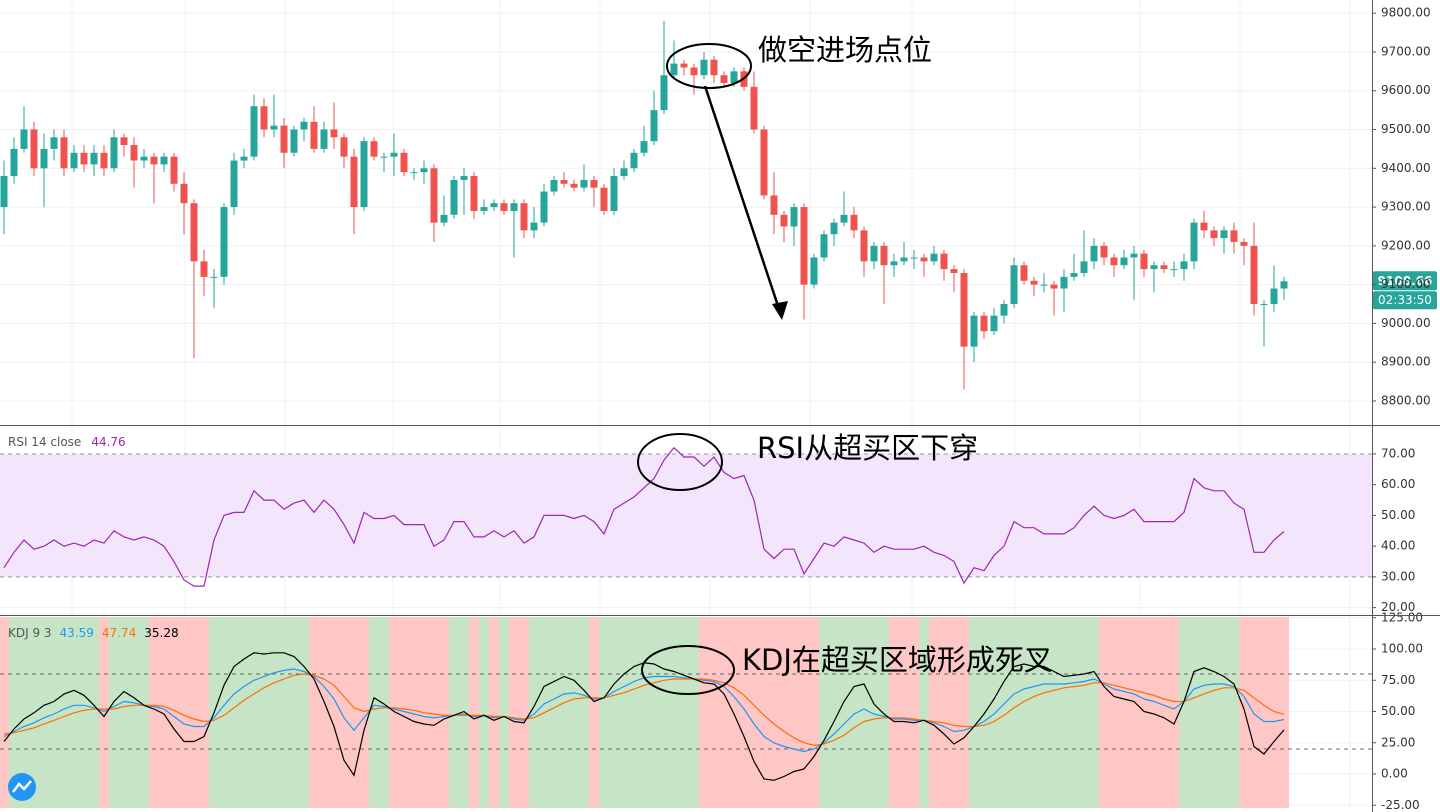 This screenshot has width=1440, height=812. I want to click on y-tick-label: 9700.00, so click(1406, 51).